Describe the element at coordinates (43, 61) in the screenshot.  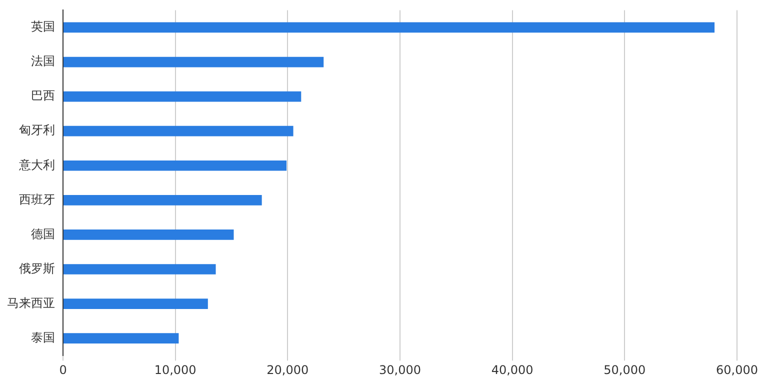
I see `y-tick-label: 法国` at that location.